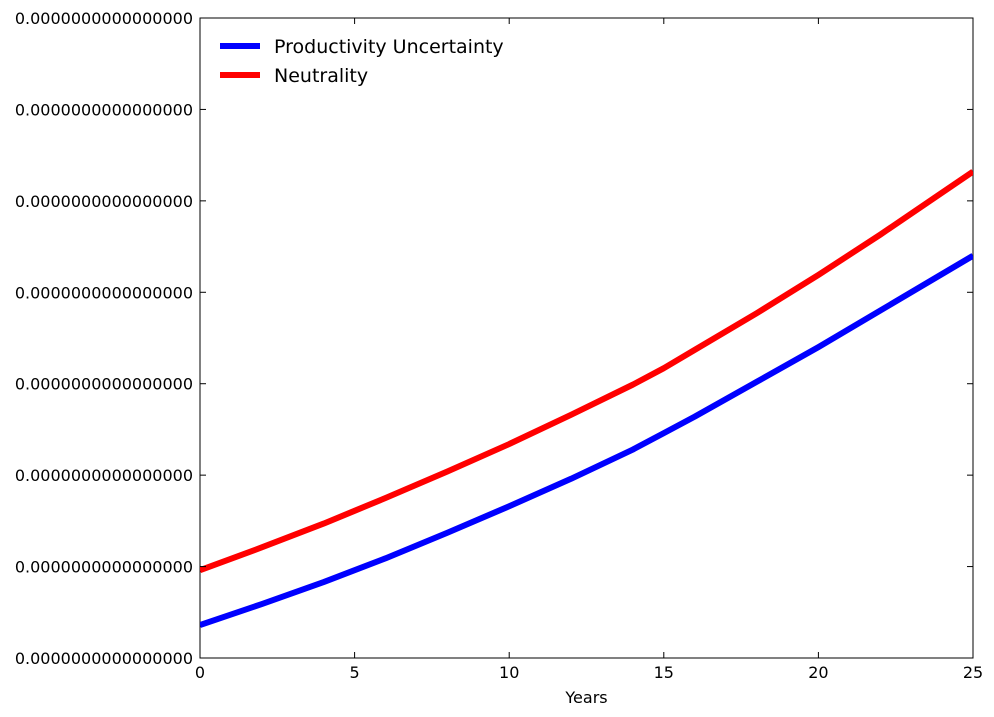 This screenshot has height=717, width=994. I want to click on legend-label: Productivity Uncertainty, so click(389, 47).